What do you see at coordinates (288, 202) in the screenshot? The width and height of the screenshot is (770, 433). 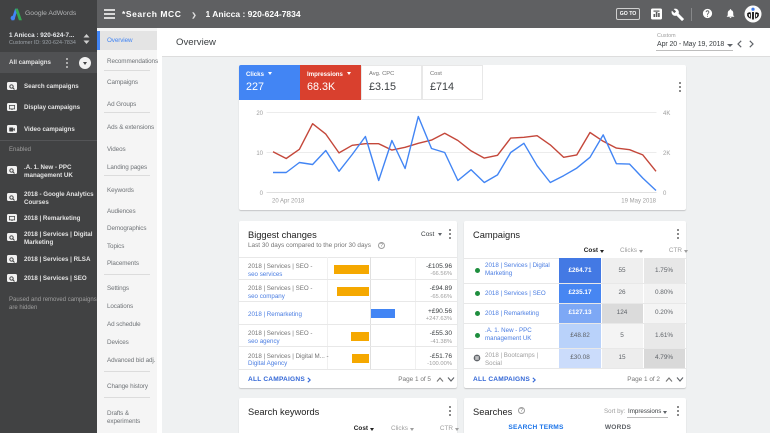 I see `svg-text: 20 Apr 2018` at bounding box center [288, 202].